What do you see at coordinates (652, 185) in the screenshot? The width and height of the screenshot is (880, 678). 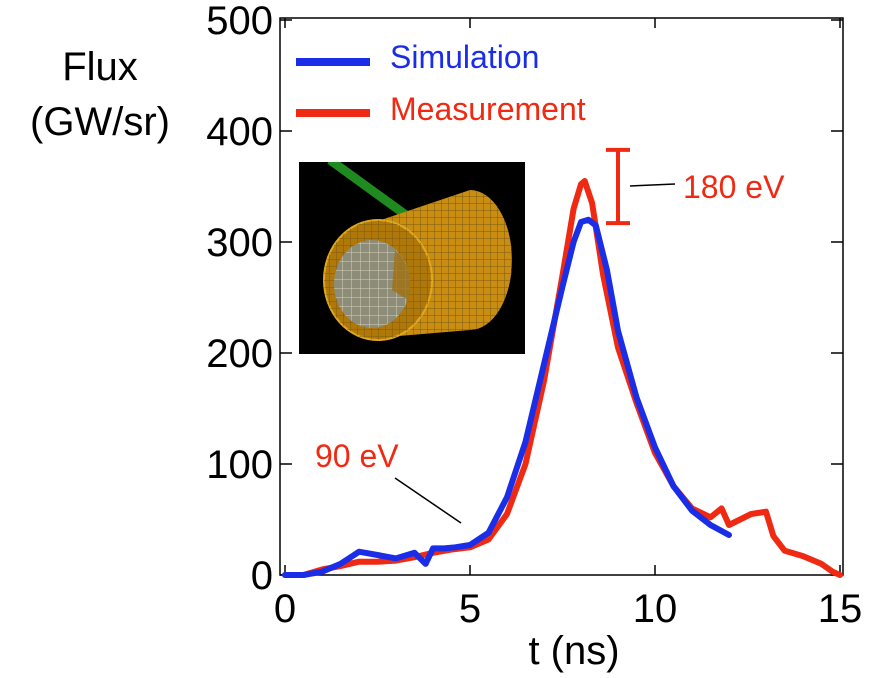 I see `annotation-180ev-pointer` at bounding box center [652, 185].